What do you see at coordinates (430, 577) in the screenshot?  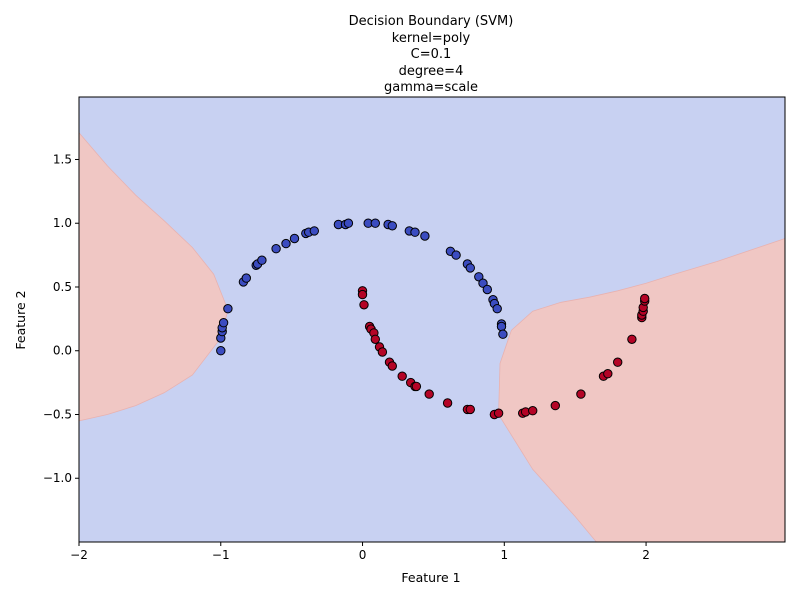 I see `x-axis-label: Feature 1` at bounding box center [430, 577].